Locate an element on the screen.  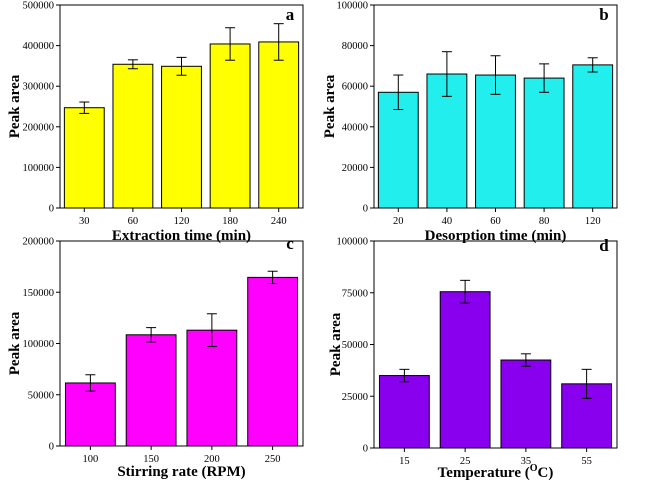
x-tick-label: 100 is located at coordinates (91, 459).